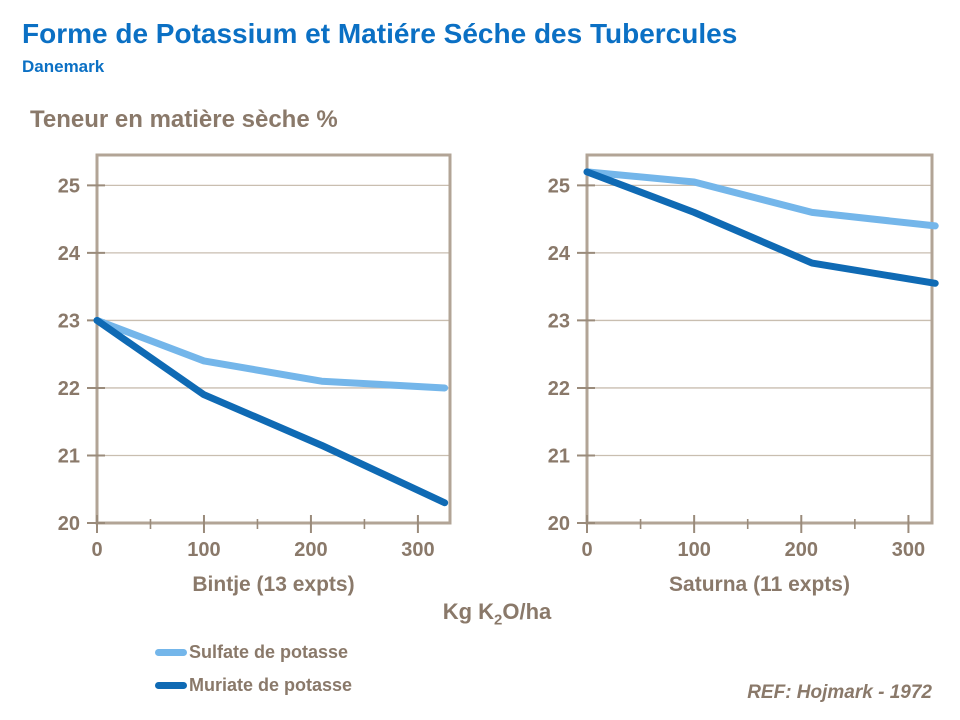  I want to click on x-unit-suffix: O/ha, so click(527, 611).